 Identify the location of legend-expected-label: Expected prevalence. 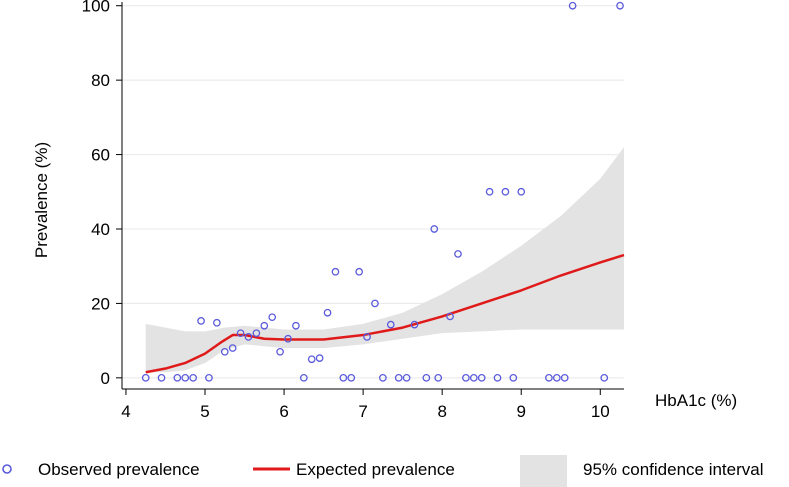
(375, 469).